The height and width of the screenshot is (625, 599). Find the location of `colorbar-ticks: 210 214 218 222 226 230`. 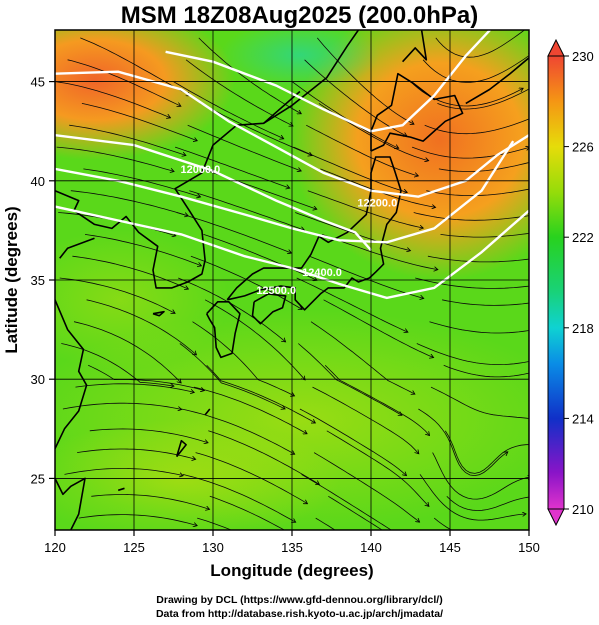

colorbar-ticks: 210 214 218 222 226 230 is located at coordinates (579, 283).